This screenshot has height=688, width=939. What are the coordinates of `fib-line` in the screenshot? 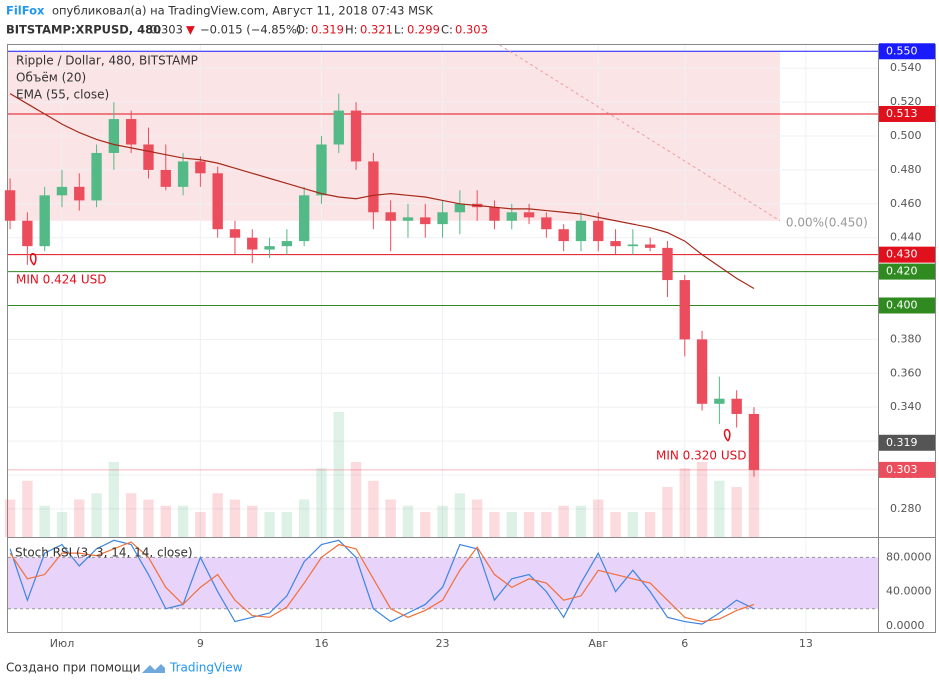 It's located at (640, 133).